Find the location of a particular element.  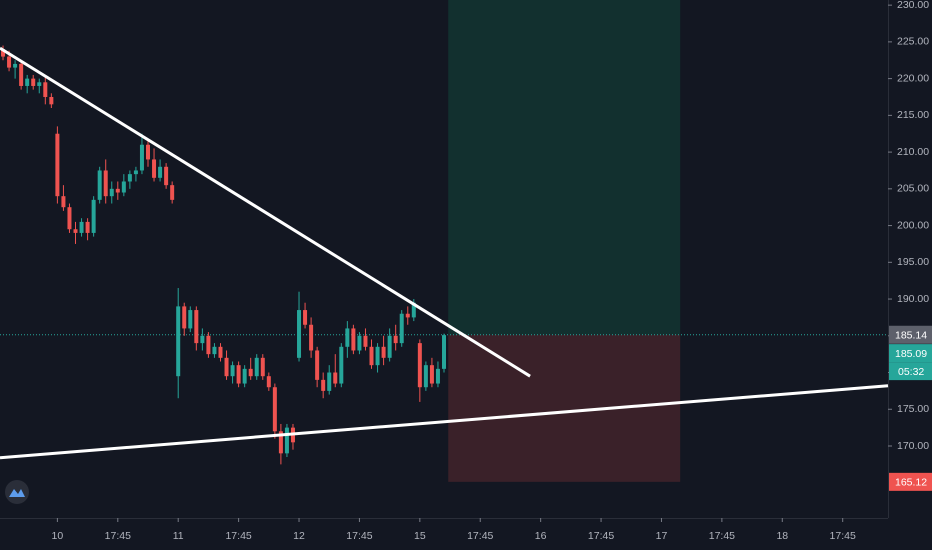

entry-price-label: 185.14 is located at coordinates (911, 336).